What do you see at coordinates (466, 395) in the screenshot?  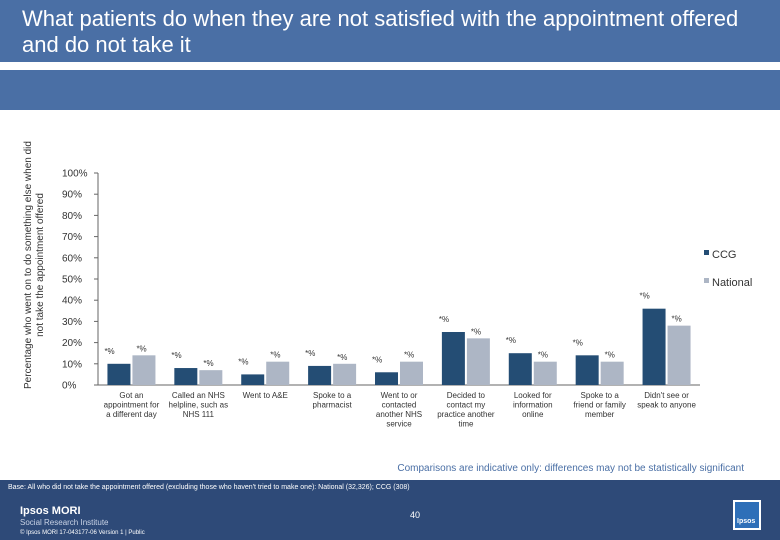 I see `x-tick-label: Decided to` at bounding box center [466, 395].